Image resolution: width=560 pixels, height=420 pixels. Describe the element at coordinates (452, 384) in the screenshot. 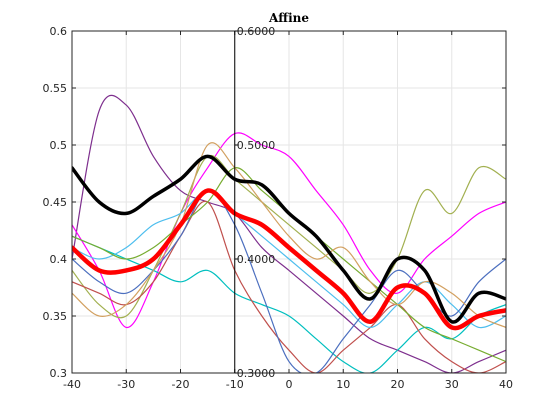

I see `x-tick-label: 30` at that location.